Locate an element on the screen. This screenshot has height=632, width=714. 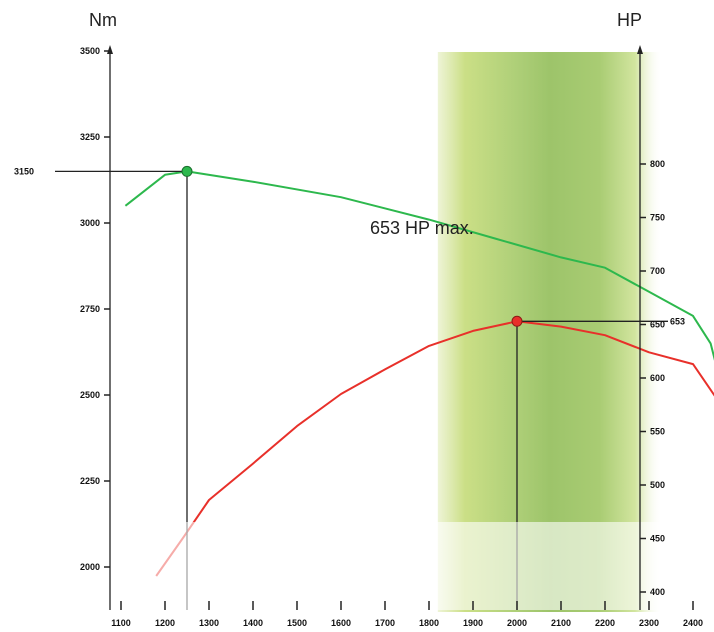
x-tick-label: 2000 is located at coordinates (517, 623).